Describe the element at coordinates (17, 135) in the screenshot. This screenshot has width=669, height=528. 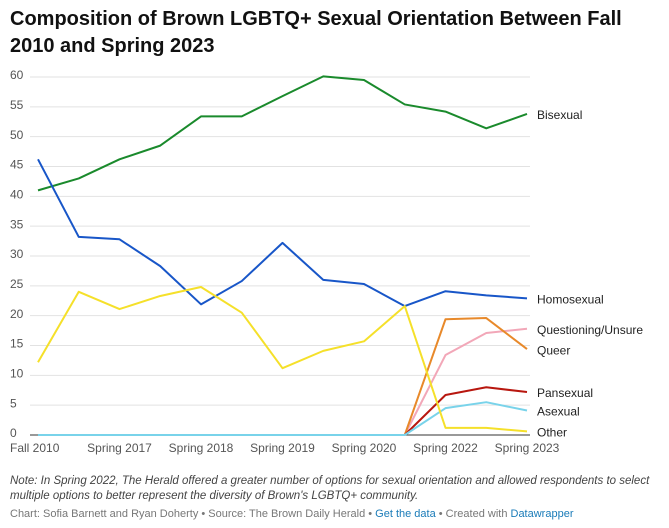
I see `y-tick-label: 50` at that location.